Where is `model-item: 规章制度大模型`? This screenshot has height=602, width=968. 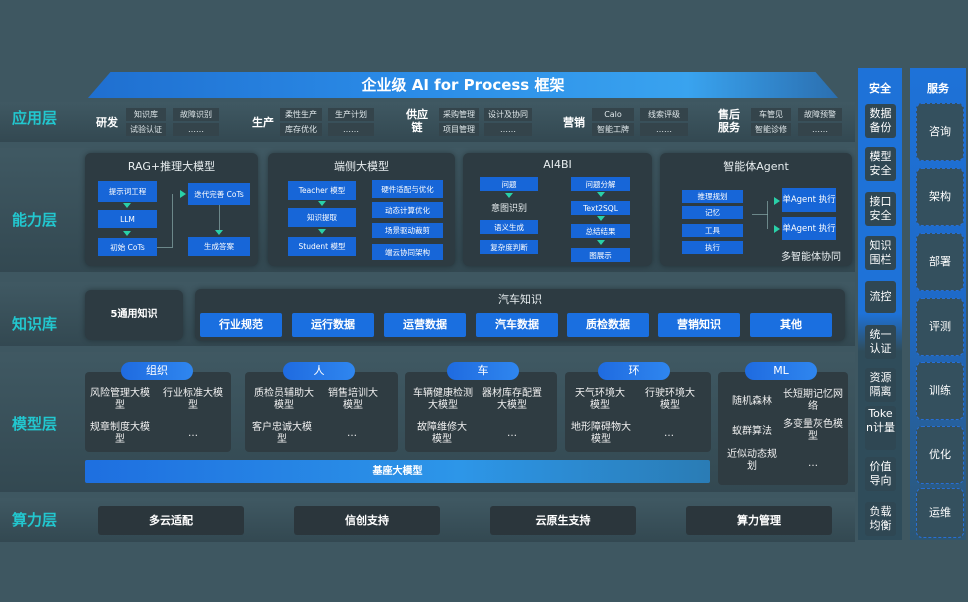 model-item: 规章制度大模型 is located at coordinates (120, 433).